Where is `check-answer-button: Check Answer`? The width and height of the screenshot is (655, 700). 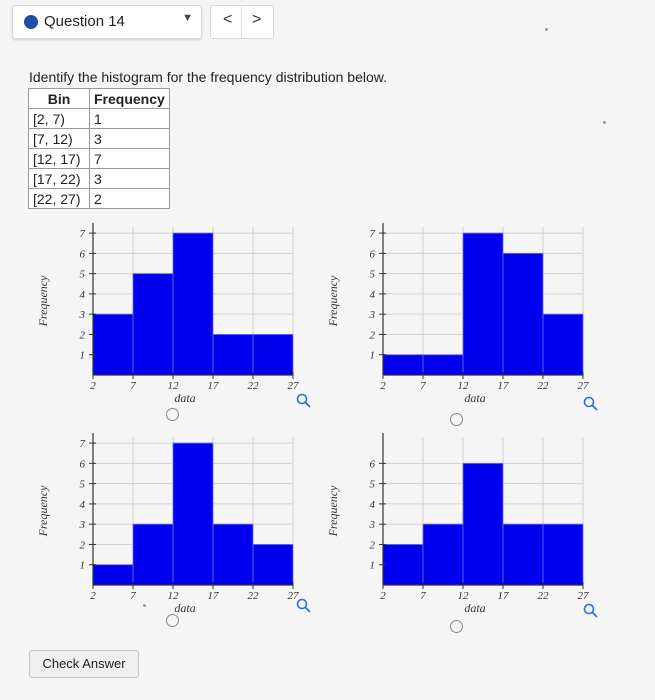
check-answer-button: Check Answer is located at coordinates (84, 664).